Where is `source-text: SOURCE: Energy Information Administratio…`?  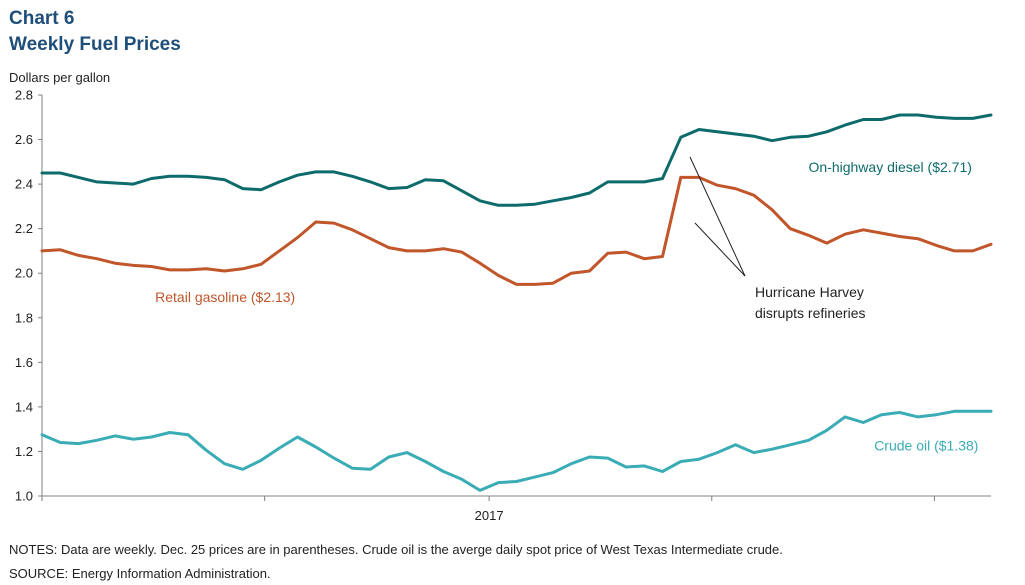
source-text: SOURCE: Energy Information Administratio… is located at coordinates (140, 573).